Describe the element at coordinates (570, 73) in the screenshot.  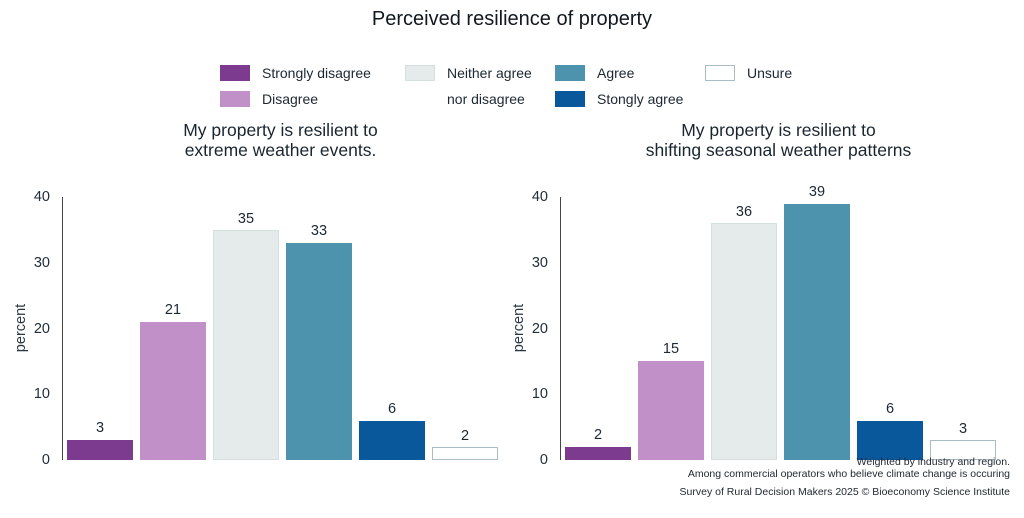
I see `legend-swatch-agree` at that location.